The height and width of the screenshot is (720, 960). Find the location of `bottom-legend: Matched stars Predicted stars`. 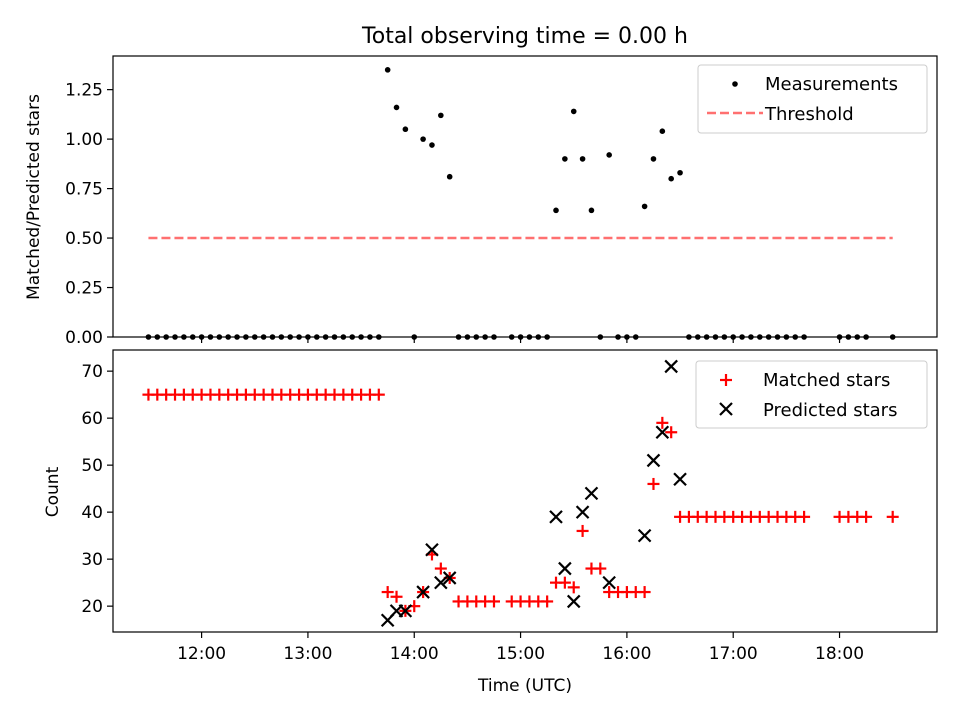

bottom-legend: Matched stars Predicted stars is located at coordinates (811, 394).